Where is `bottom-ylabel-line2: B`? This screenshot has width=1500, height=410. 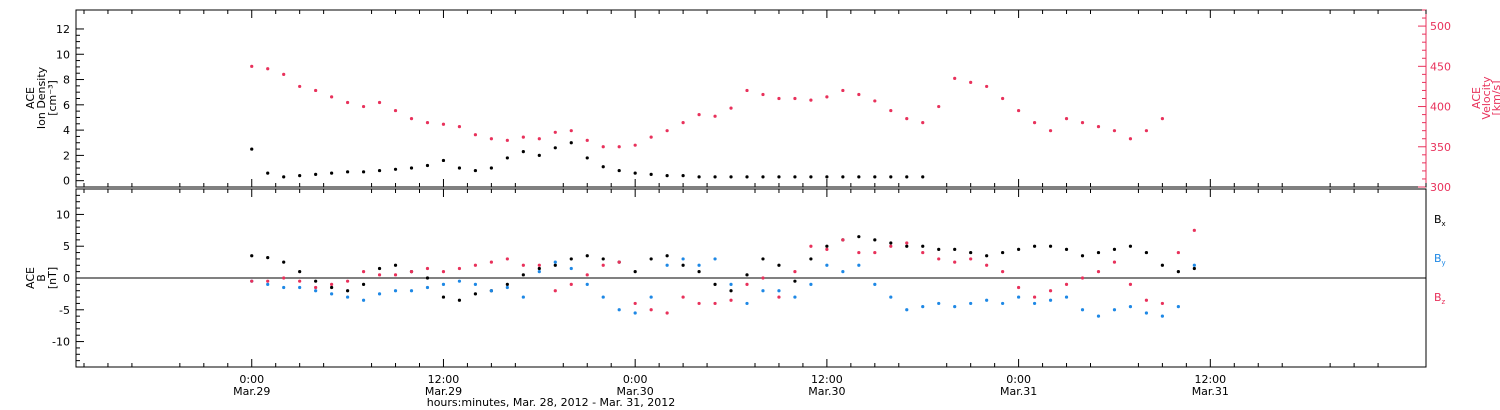 bottom-ylabel-line2: B is located at coordinates (41, 278).